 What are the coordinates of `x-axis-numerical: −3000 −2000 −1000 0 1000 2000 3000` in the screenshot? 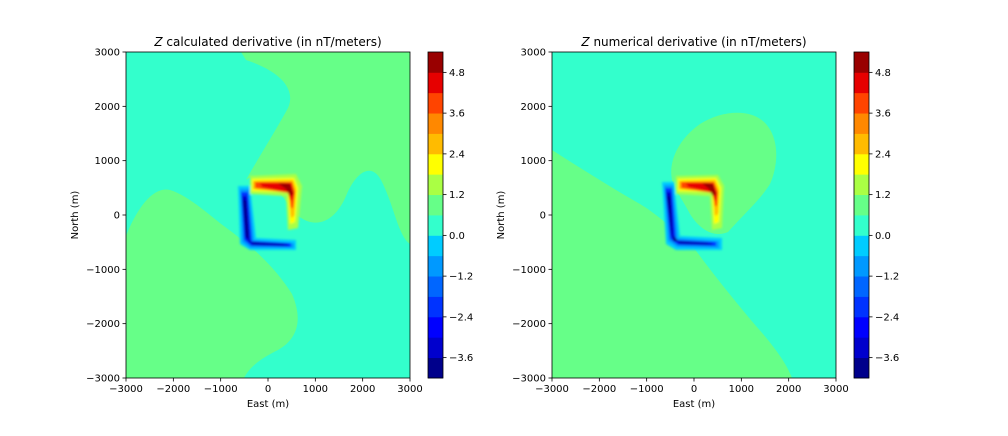 It's located at (692, 386).